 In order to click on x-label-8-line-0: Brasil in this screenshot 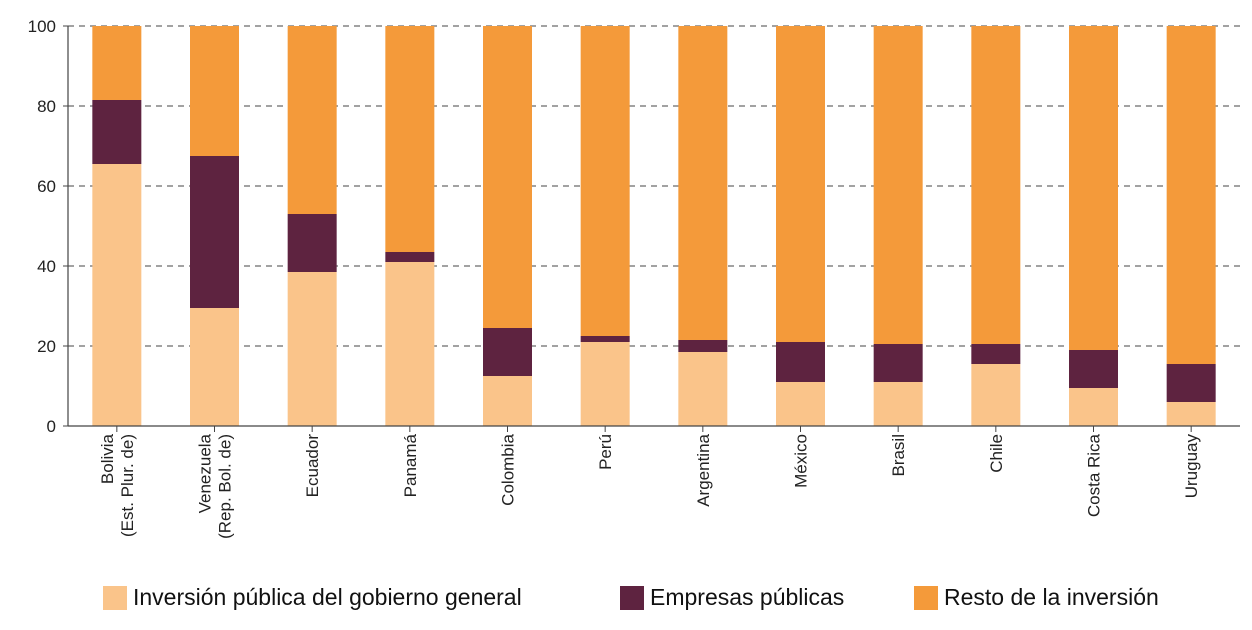, I will do `click(898, 455)`.